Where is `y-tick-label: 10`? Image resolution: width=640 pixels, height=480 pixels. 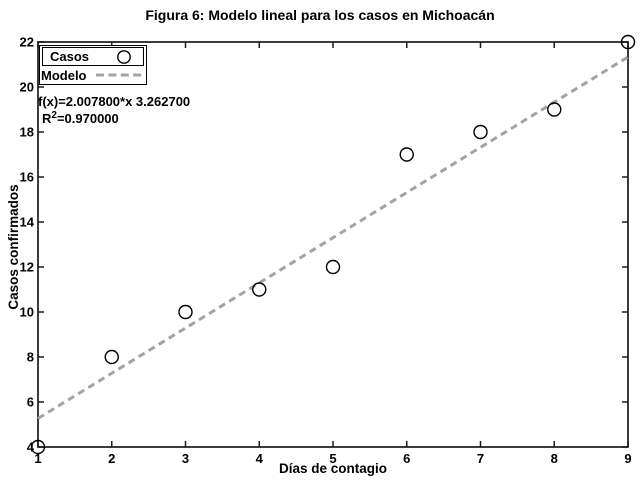
y-tick-label: 10 is located at coordinates (27, 312).